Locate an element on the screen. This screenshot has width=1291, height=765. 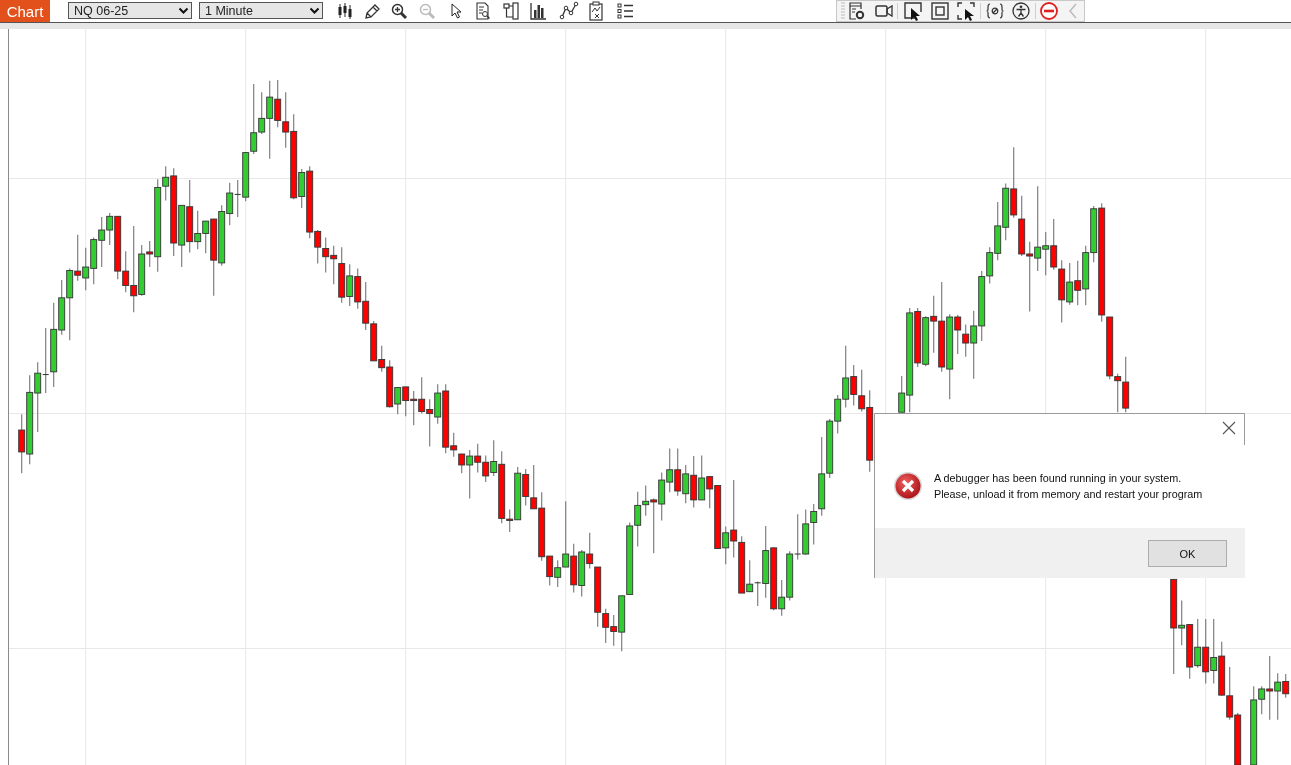
text: 1 Minute is located at coordinates (229, 11).